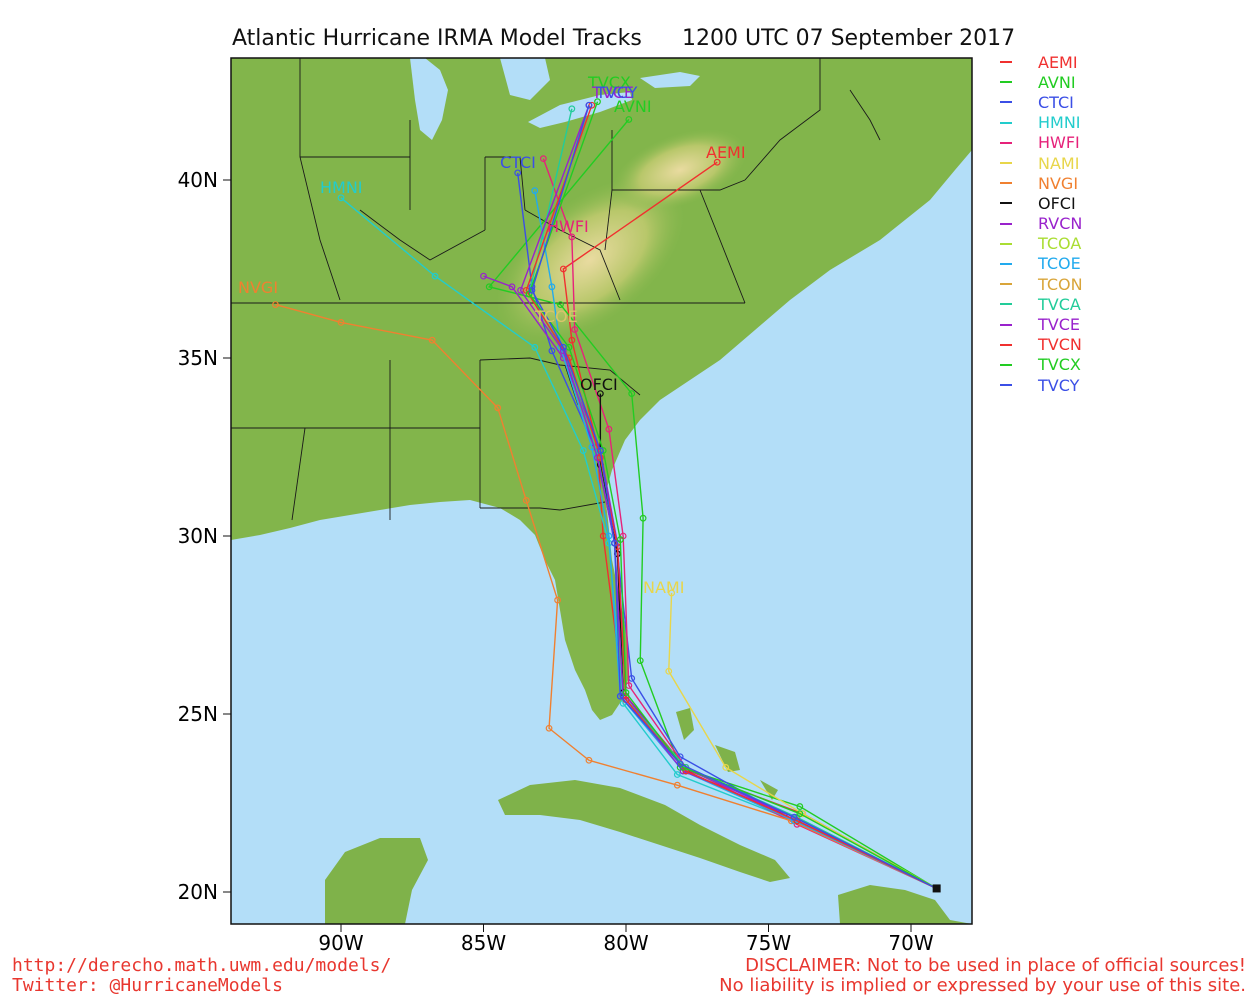 The width and height of the screenshot is (1260, 1008). Describe the element at coordinates (1041, 264) in the screenshot. I see `legend-item-tcoe: TCOE` at that location.